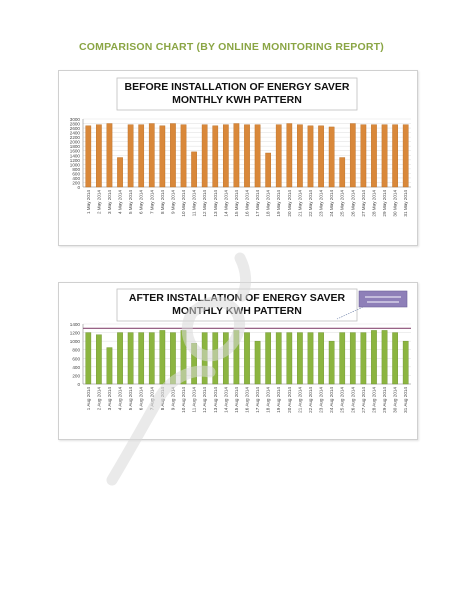 This screenshot has height=599, width=463. Describe the element at coordinates (350, 313) in the screenshot. I see `chart1-callout-pointer` at that location.